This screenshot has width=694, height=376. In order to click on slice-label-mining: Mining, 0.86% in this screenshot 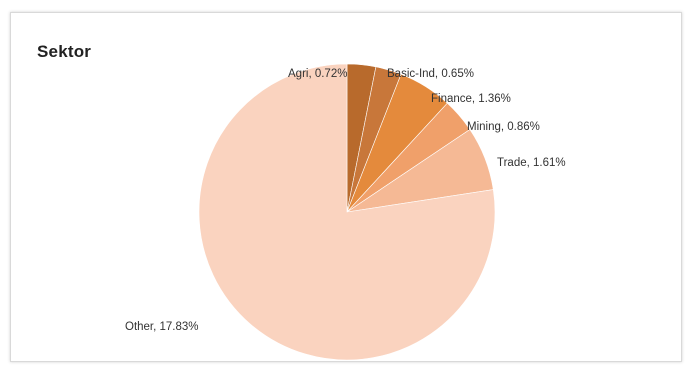, I will do `click(503, 127)`.